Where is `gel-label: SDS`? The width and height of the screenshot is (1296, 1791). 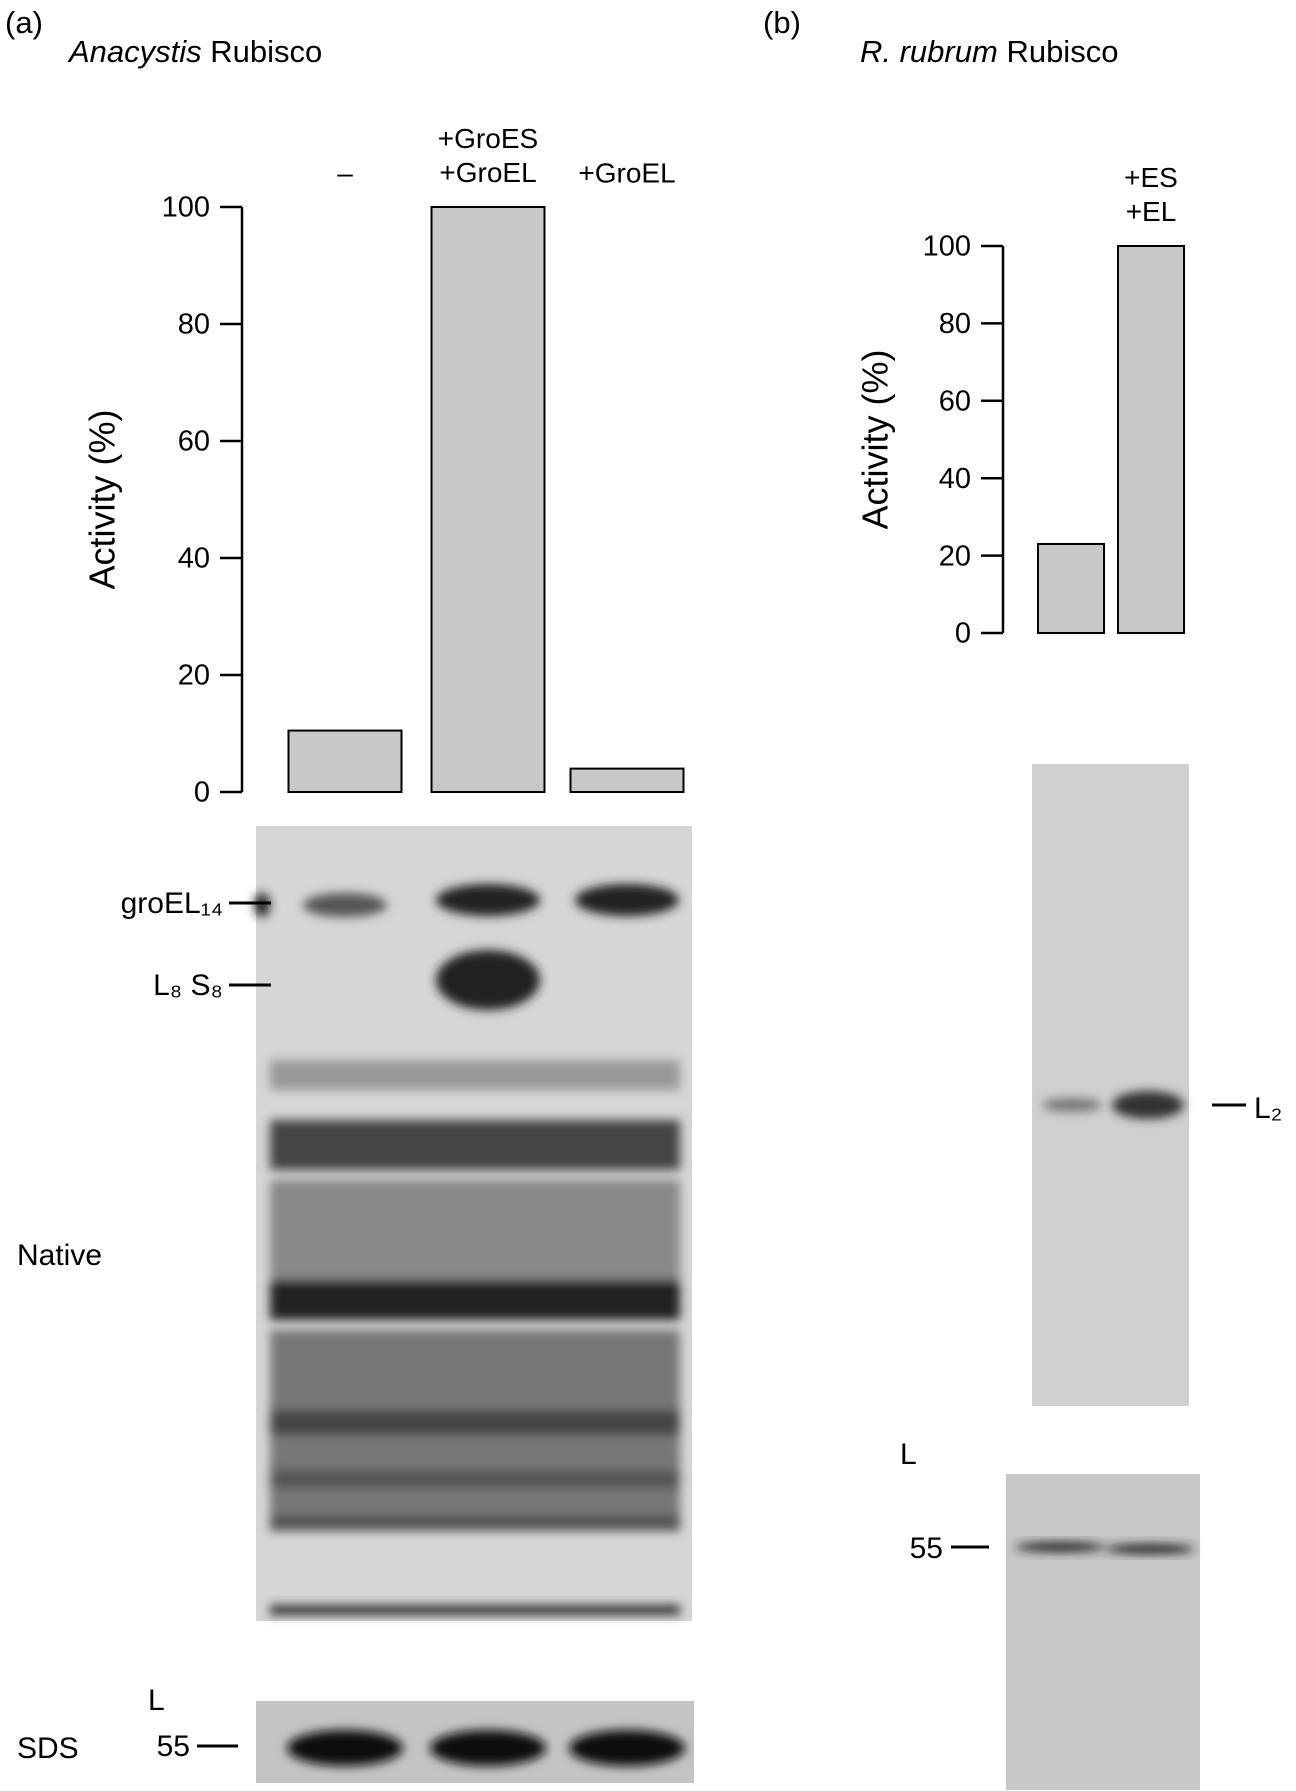 gel-label: SDS is located at coordinates (48, 1748).